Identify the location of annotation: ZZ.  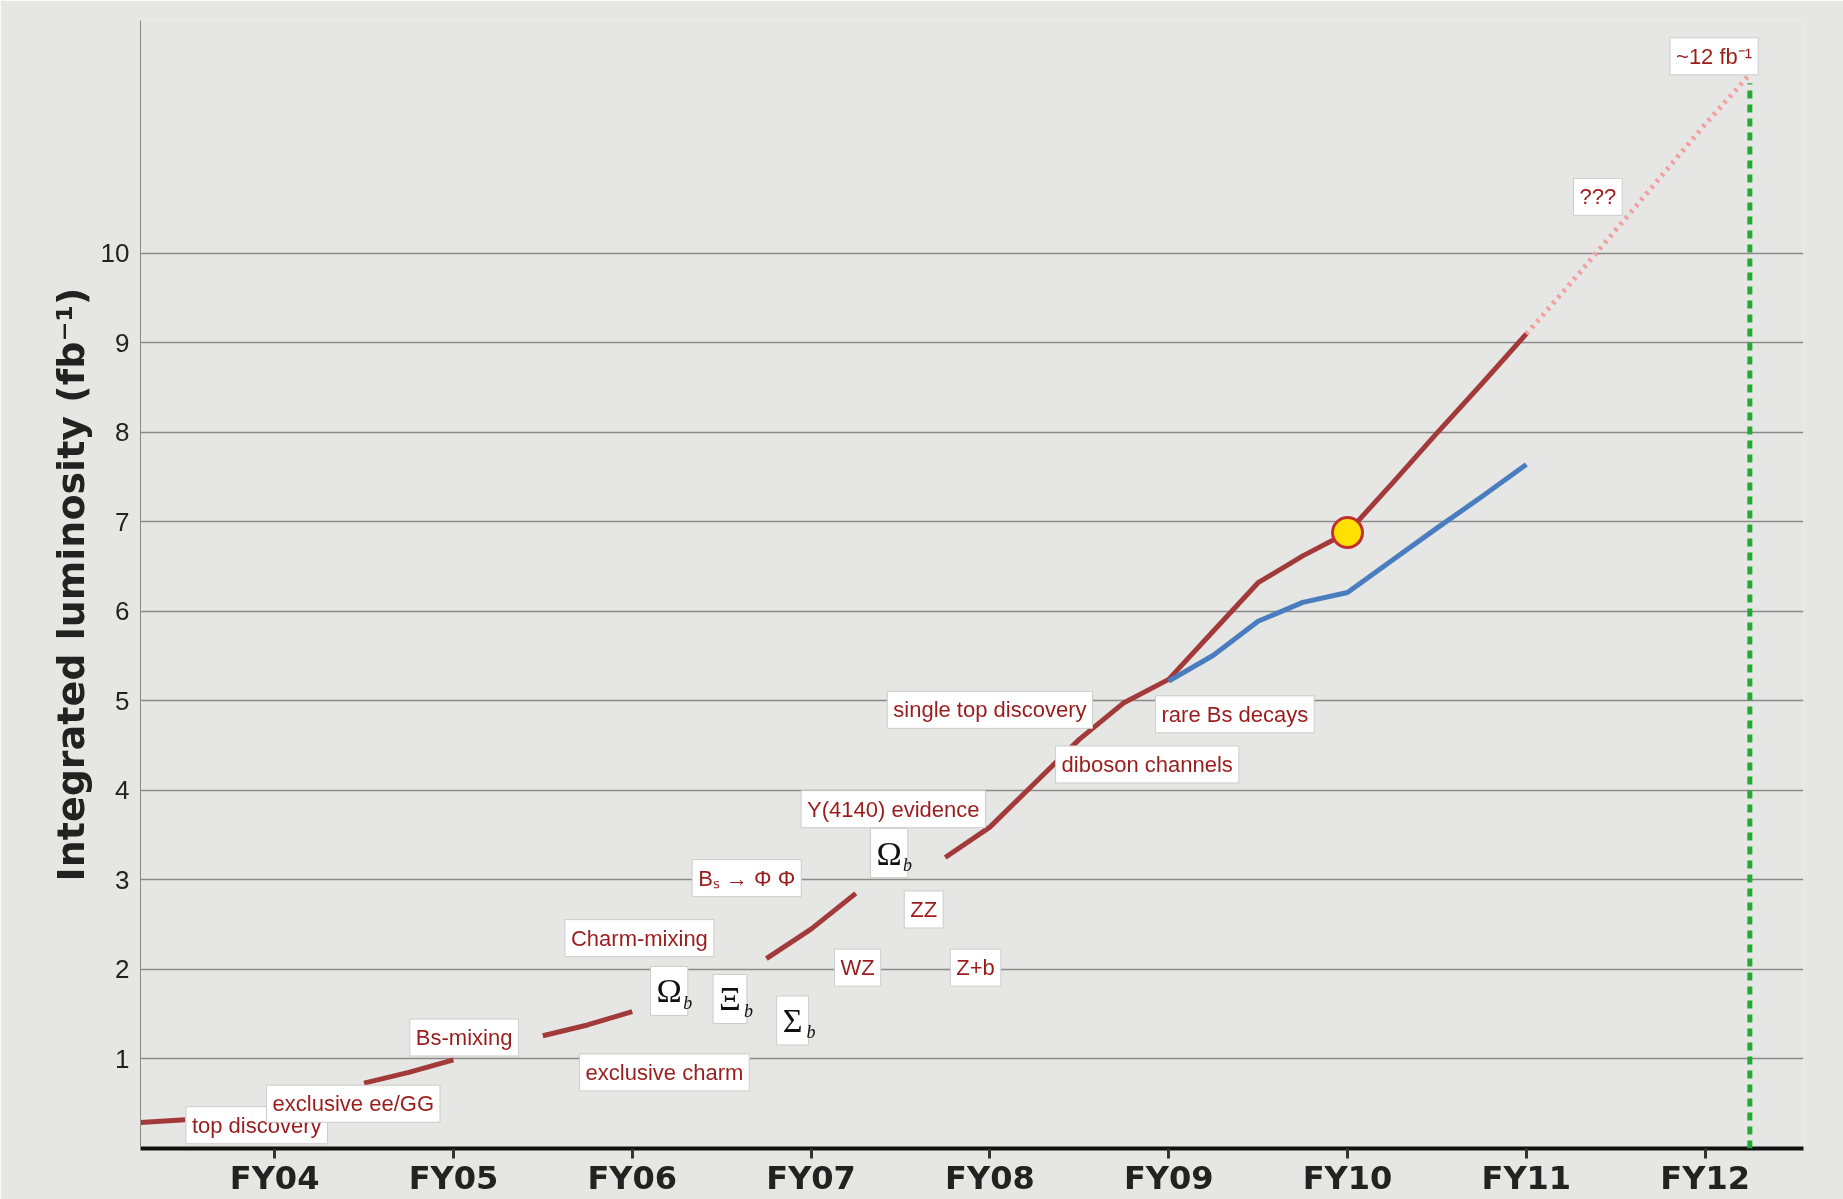
(924, 909).